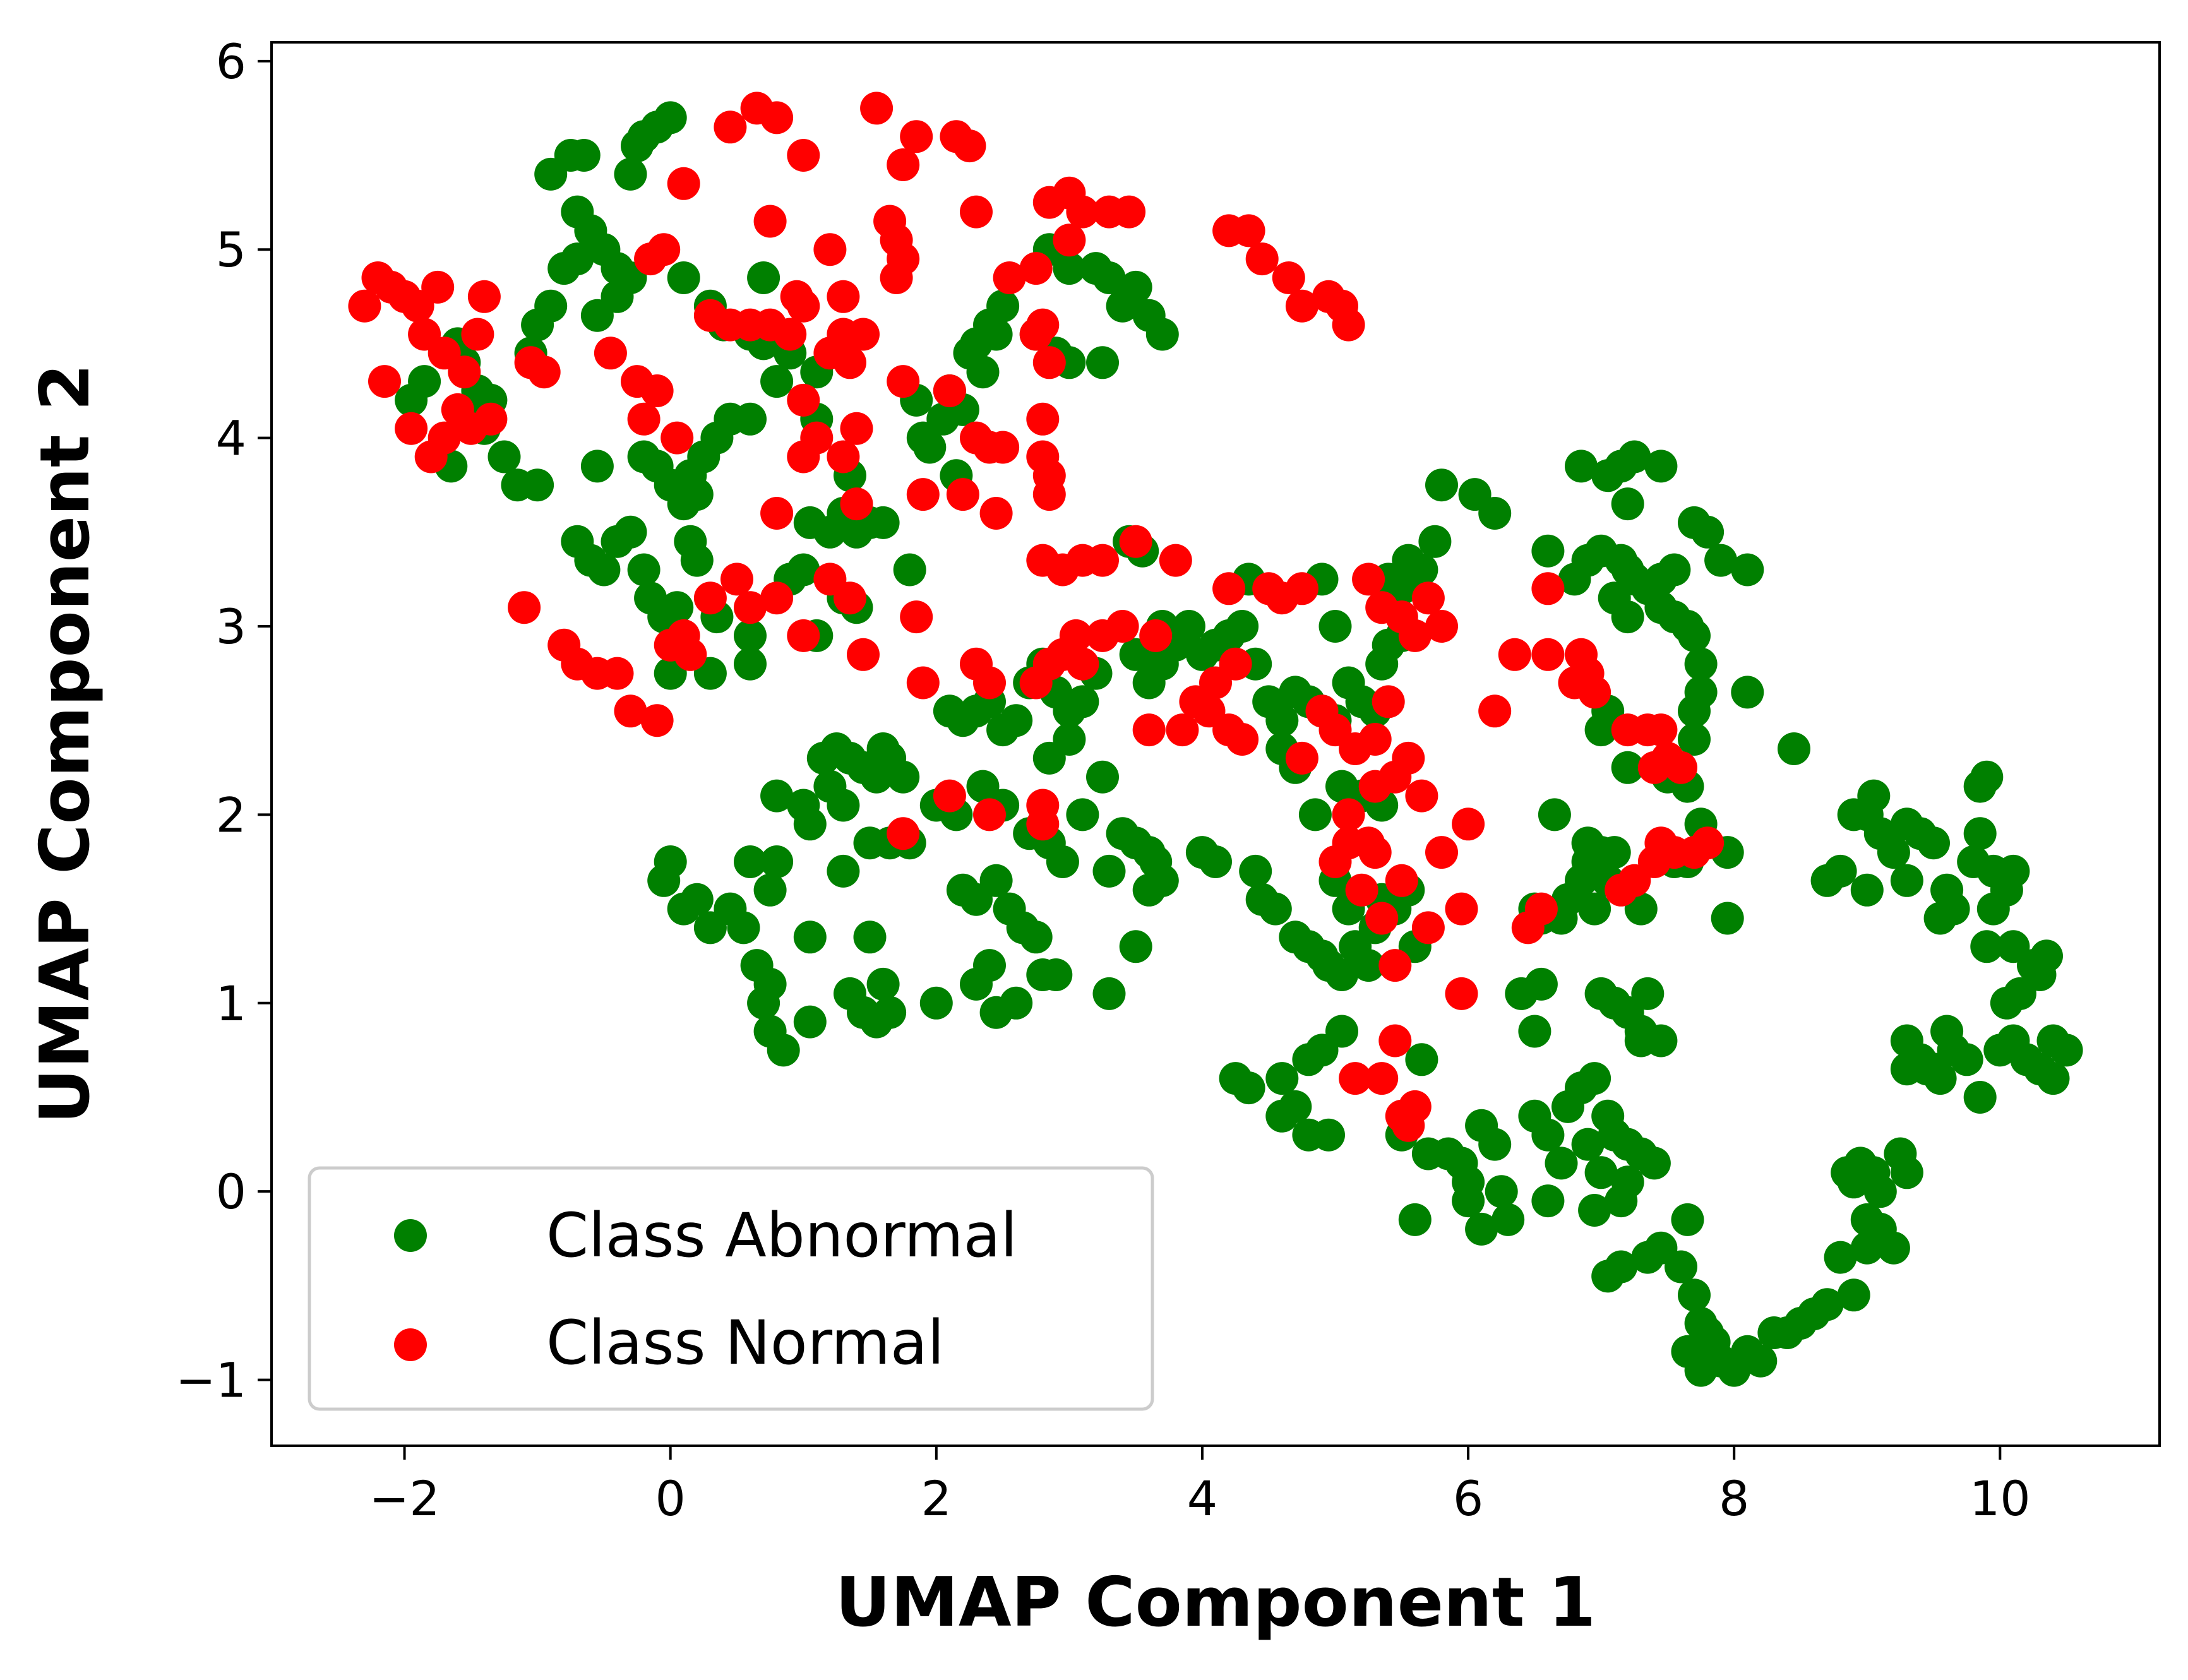 This screenshot has height=1680, width=2188. Describe the element at coordinates (410, 1344) in the screenshot. I see `legend-marker-normal` at that location.